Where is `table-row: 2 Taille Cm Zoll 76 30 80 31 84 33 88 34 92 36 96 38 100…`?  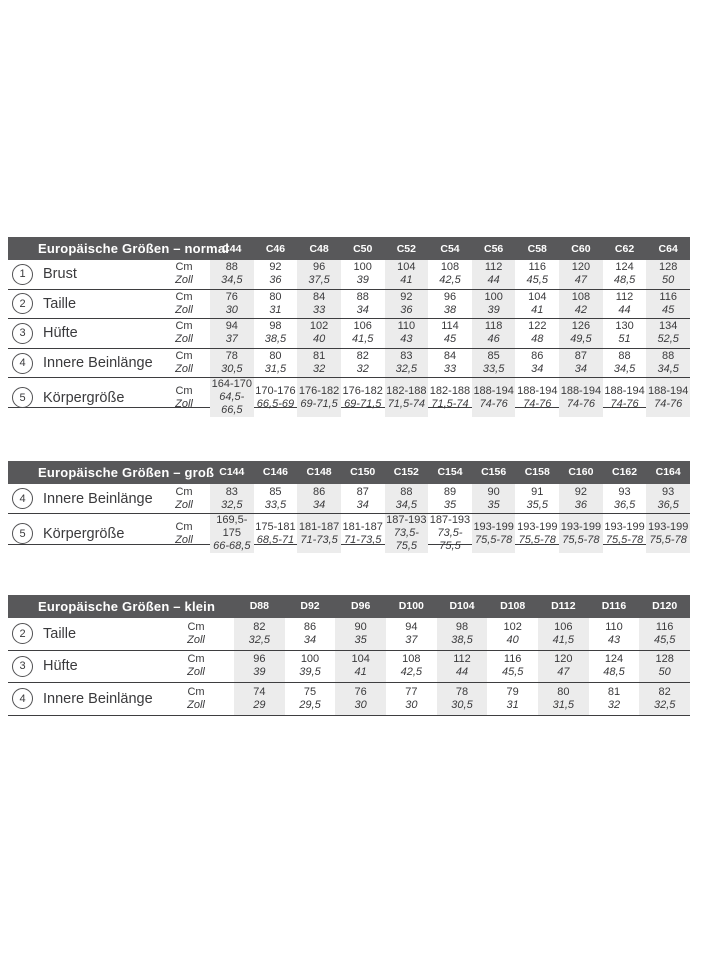
table-row: 2 Taille Cm Zoll 76 30 80 31 84 33 88 34 92 36 96 38 100… is located at coordinates (349, 304).